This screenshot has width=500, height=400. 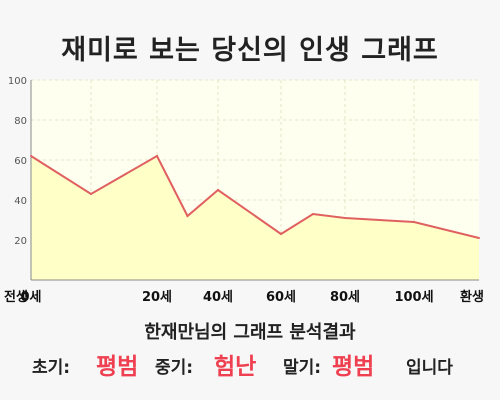 What do you see at coordinates (157, 297) in the screenshot?
I see `x-tick-label: 20세` at bounding box center [157, 297].